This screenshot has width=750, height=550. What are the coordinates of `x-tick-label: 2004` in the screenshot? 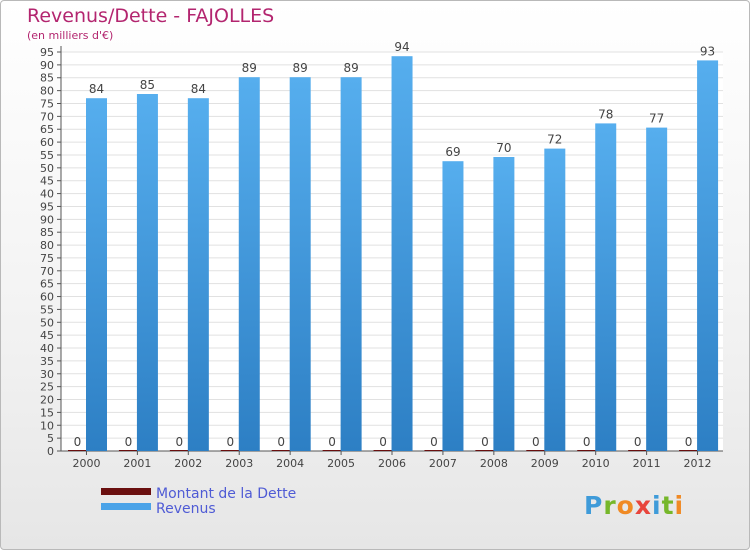 It's located at (290, 463).